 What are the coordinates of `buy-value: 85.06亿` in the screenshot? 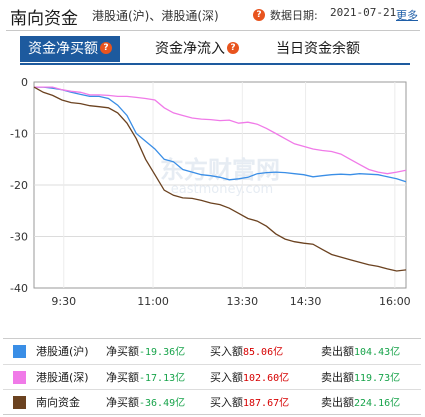 It's located at (263, 352).